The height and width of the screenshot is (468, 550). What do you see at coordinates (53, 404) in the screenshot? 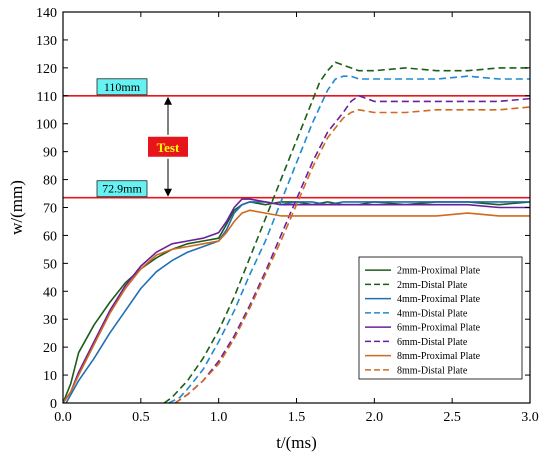
I see `y-tick-label: 0` at bounding box center [53, 404].